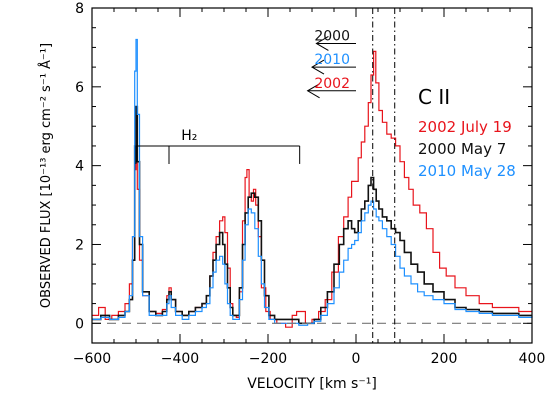 This screenshot has width=560, height=400. What do you see at coordinates (313, 91) in the screenshot?
I see `arrow-head-2002` at bounding box center [313, 91].